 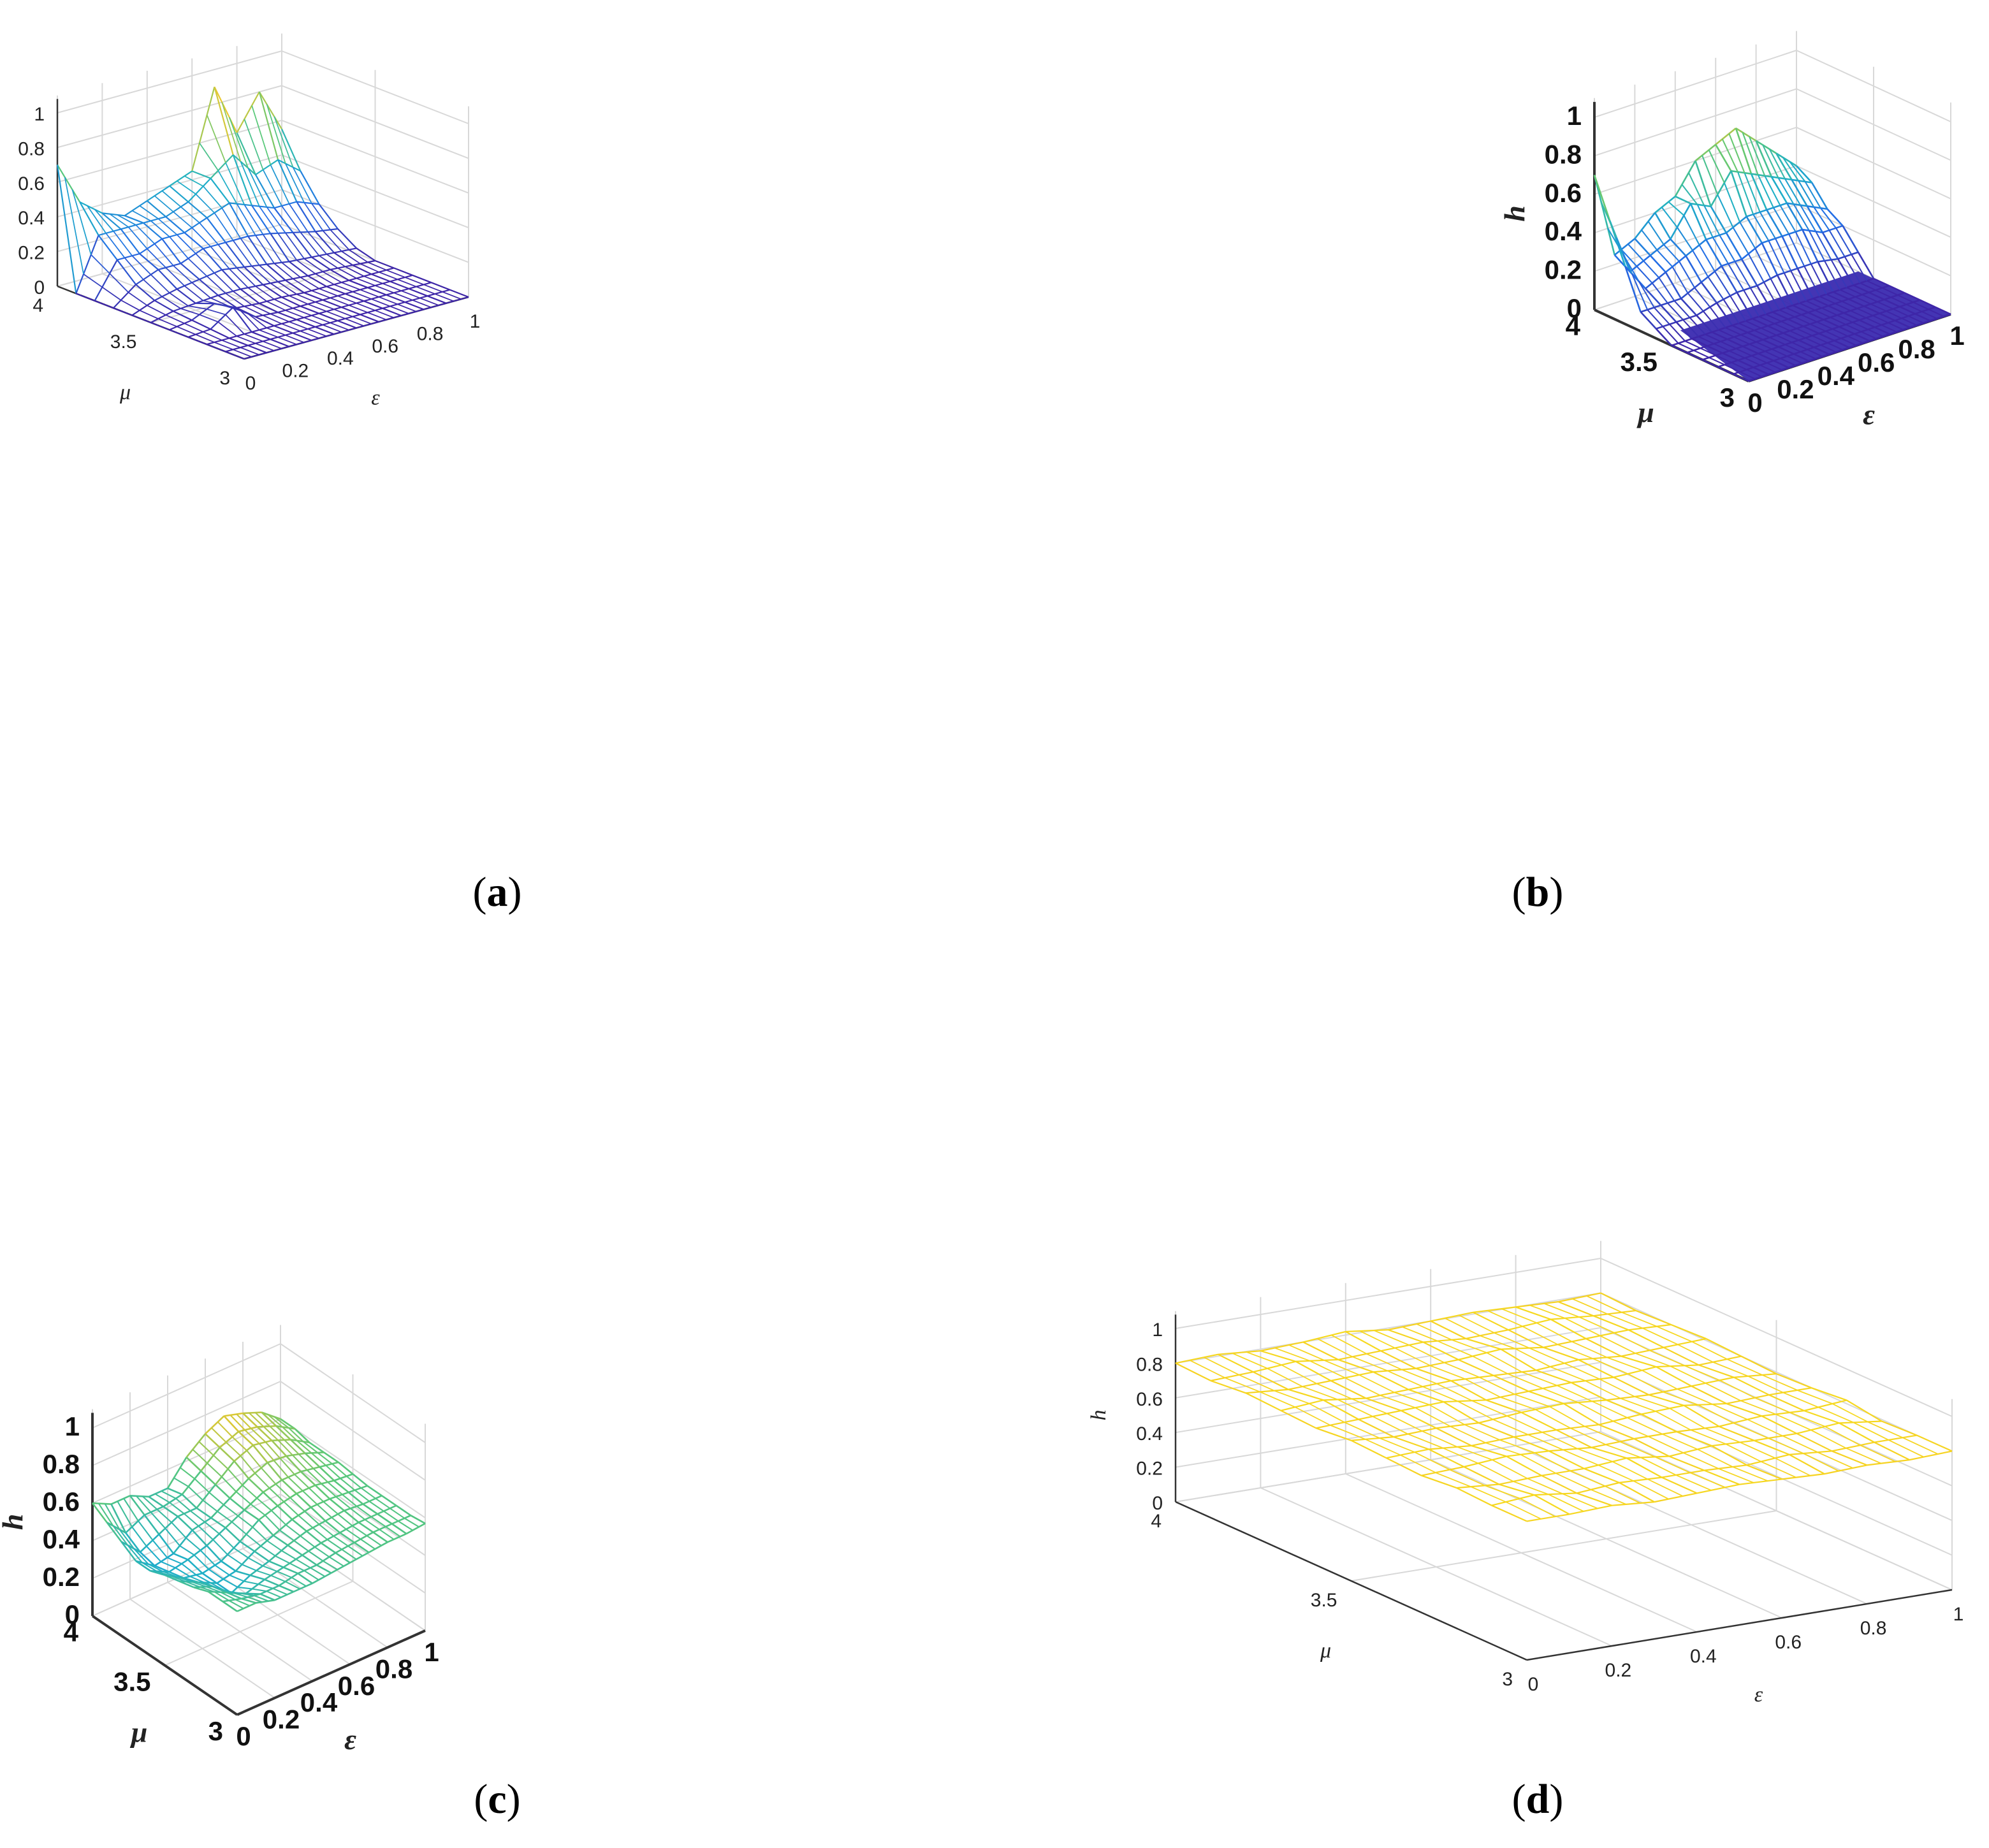 What do you see at coordinates (1758, 1695) in the screenshot?
I see `eps-axis-label: ε` at bounding box center [1758, 1695].